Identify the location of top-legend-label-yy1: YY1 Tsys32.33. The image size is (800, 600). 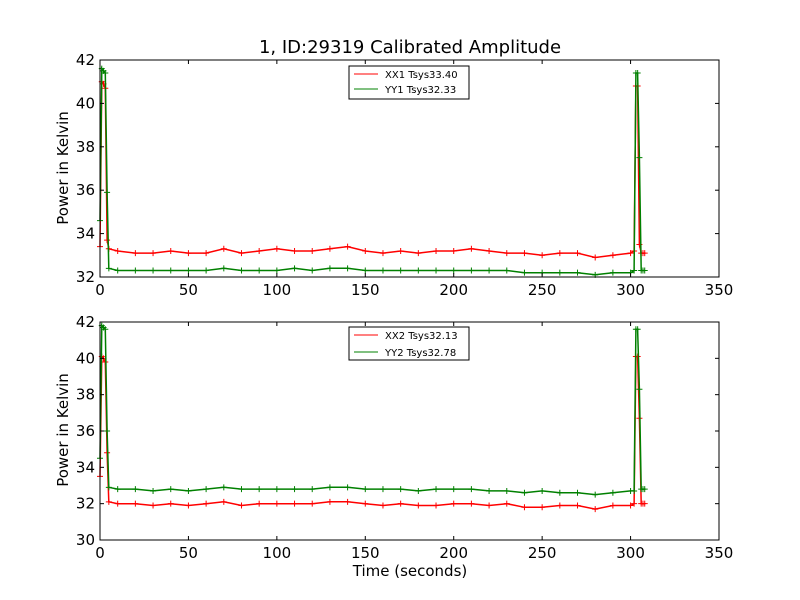
(420, 90).